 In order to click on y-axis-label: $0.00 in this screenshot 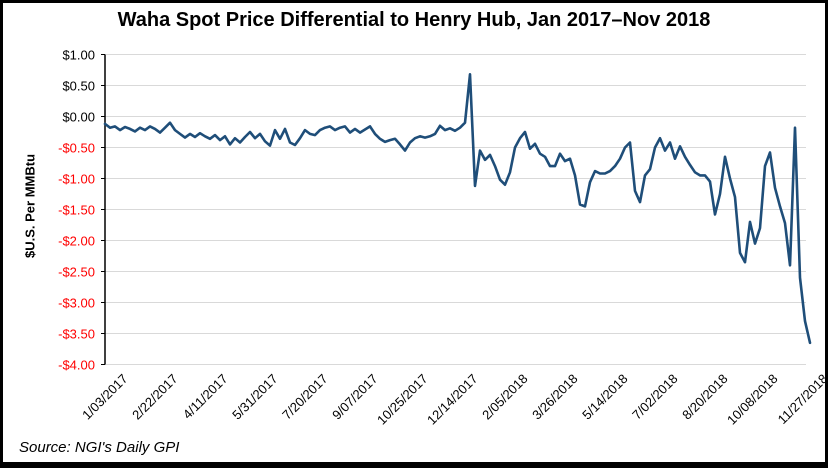, I will do `click(78, 116)`.